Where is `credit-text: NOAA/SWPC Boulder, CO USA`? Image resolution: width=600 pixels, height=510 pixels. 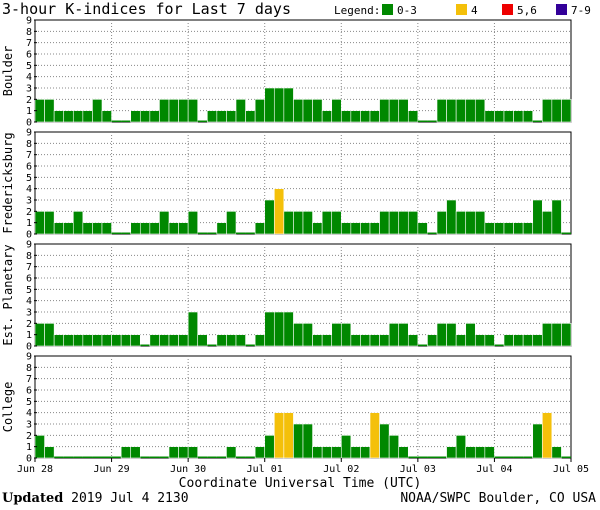
credit-text: NOAA/SWPC Boulder, CO USA is located at coordinates (498, 498).